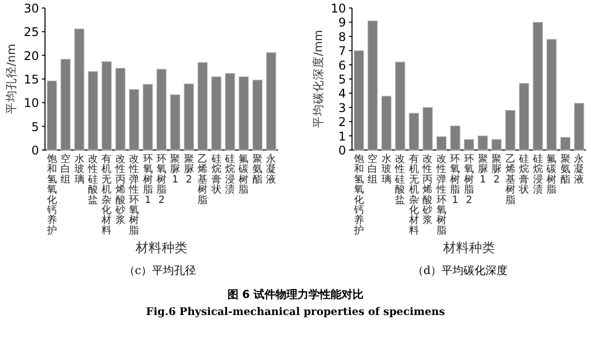 The height and width of the screenshot is (340, 591). Describe the element at coordinates (318, 79) in the screenshot. I see `y-axis-title: 平均碳化深度/mm` at that location.